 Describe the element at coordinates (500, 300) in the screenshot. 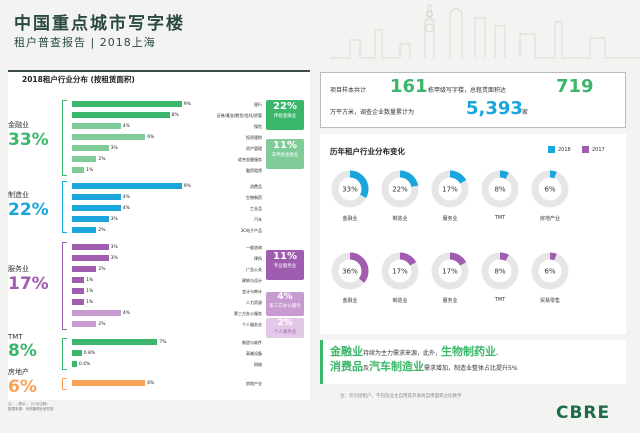

I see `donut-label: TMT` at that location.